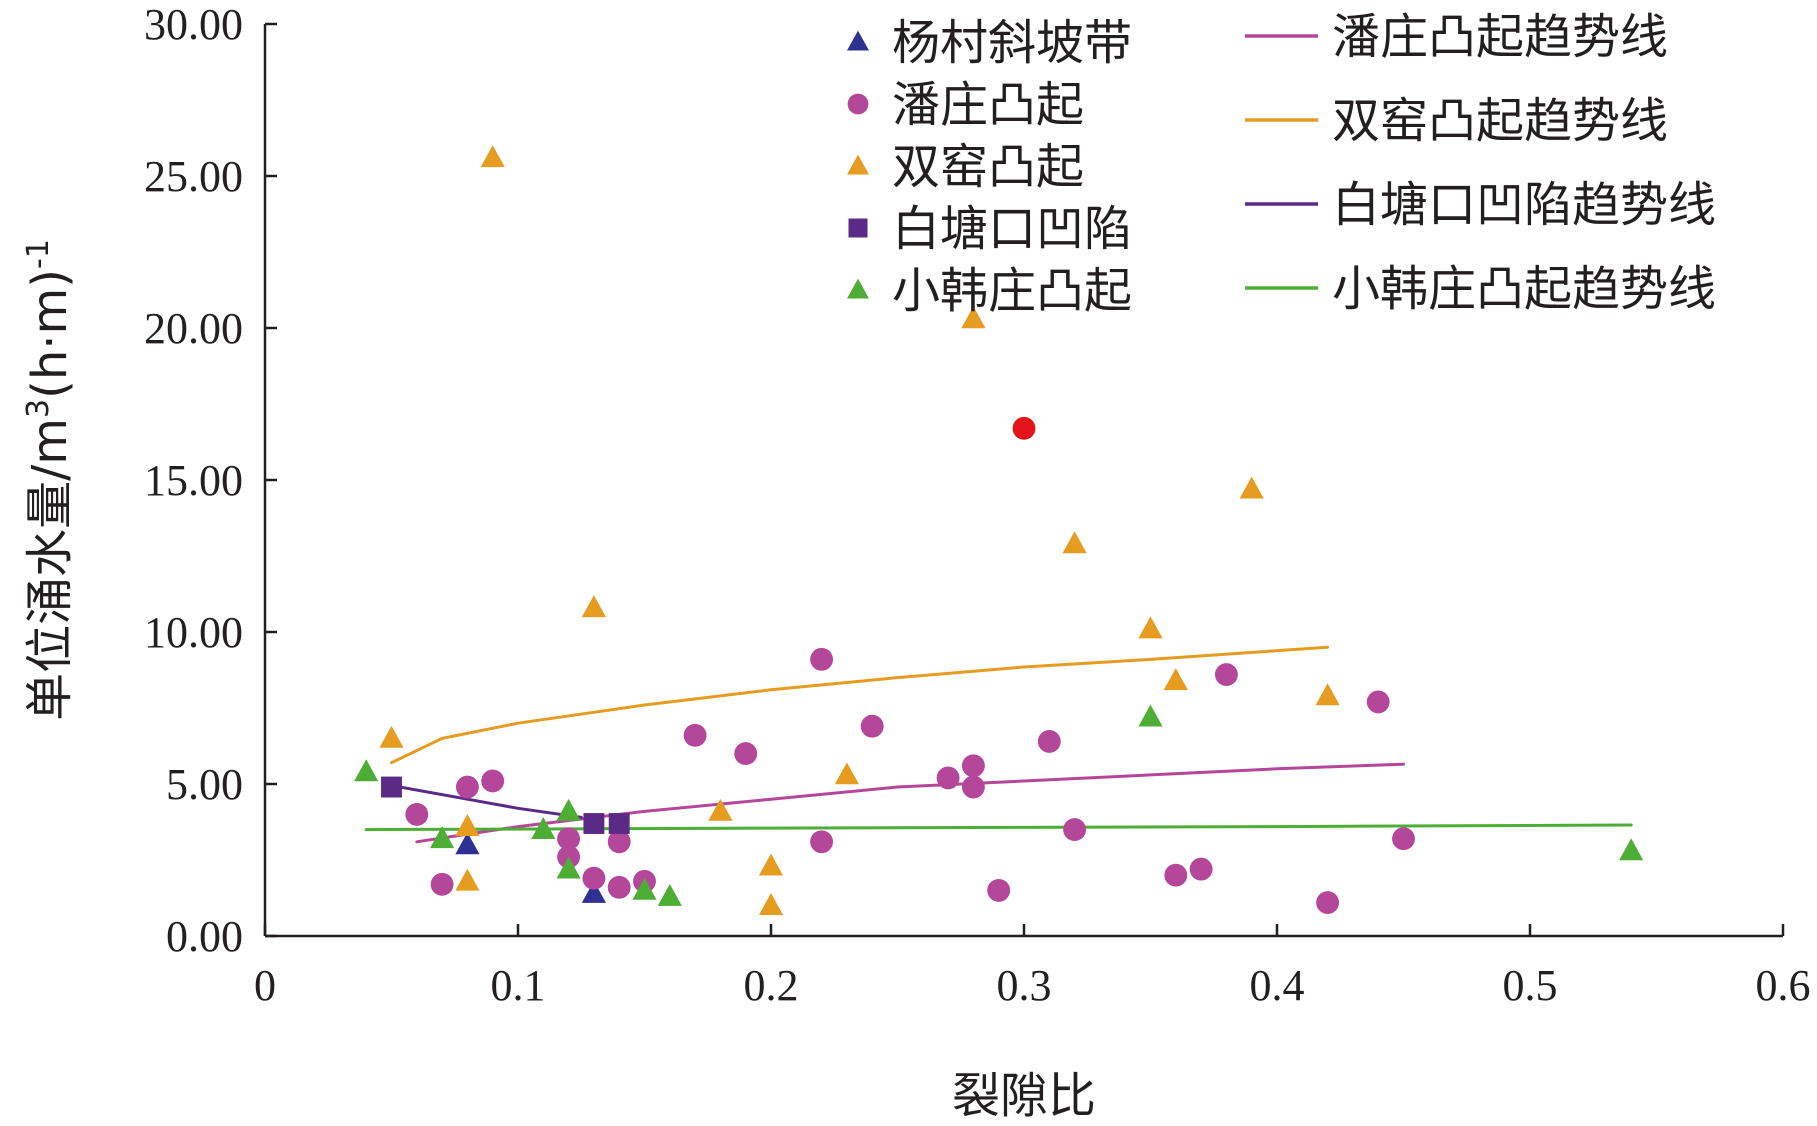 The image size is (1817, 1126). I want to click on y-axis-ticks: 0.00 5.00 10.00 15.00 20.00 25.00 30.00, so click(210, 480).